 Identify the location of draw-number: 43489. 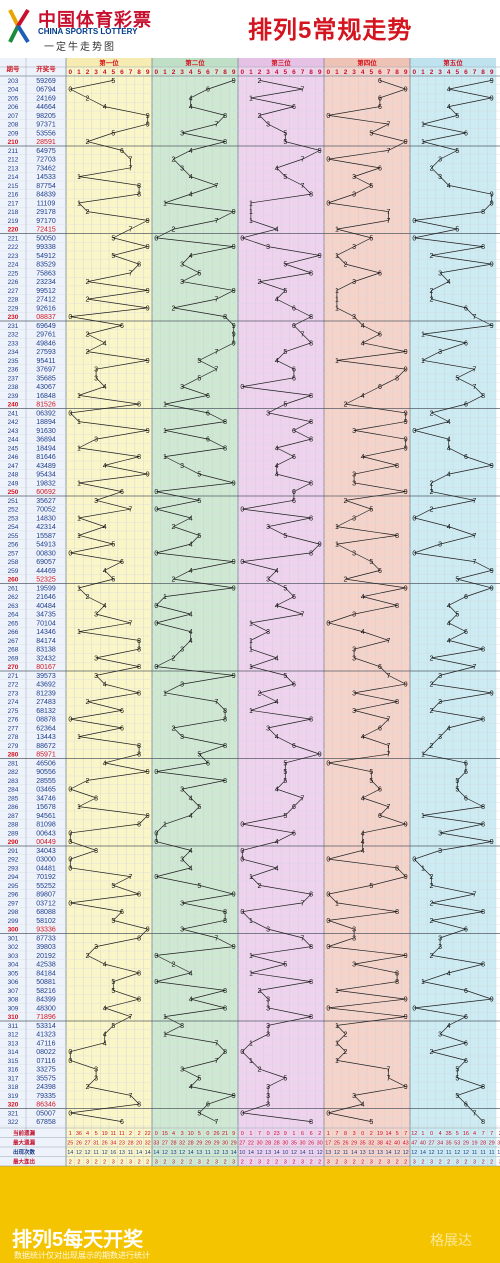
(46, 466).